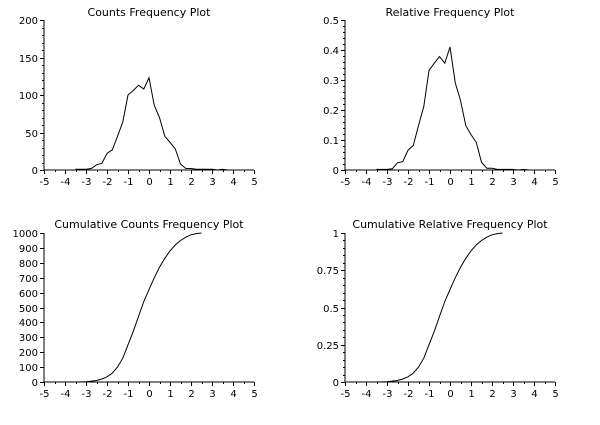  I want to click on y-tick-label: 300, so click(28, 338).